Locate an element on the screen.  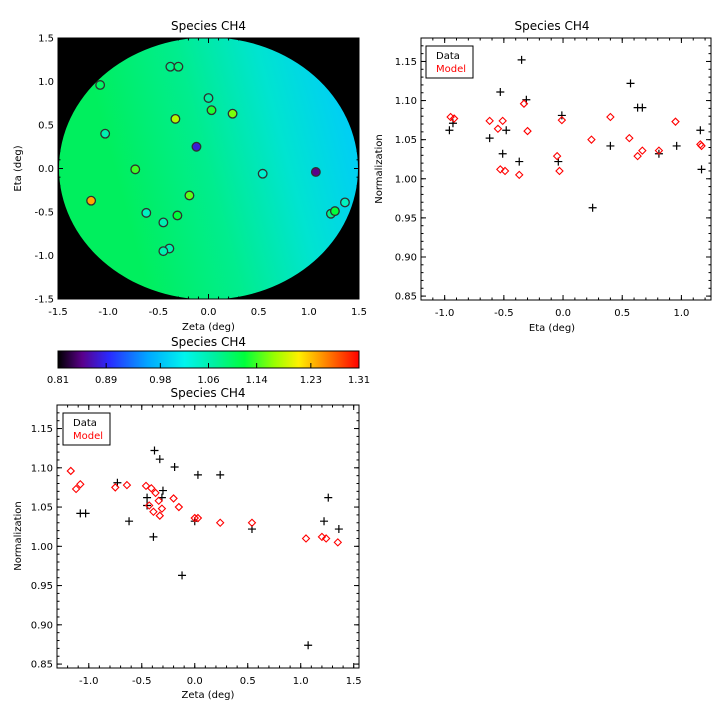
eta-y-tick-label: 1.10 is located at coordinates (406, 101).